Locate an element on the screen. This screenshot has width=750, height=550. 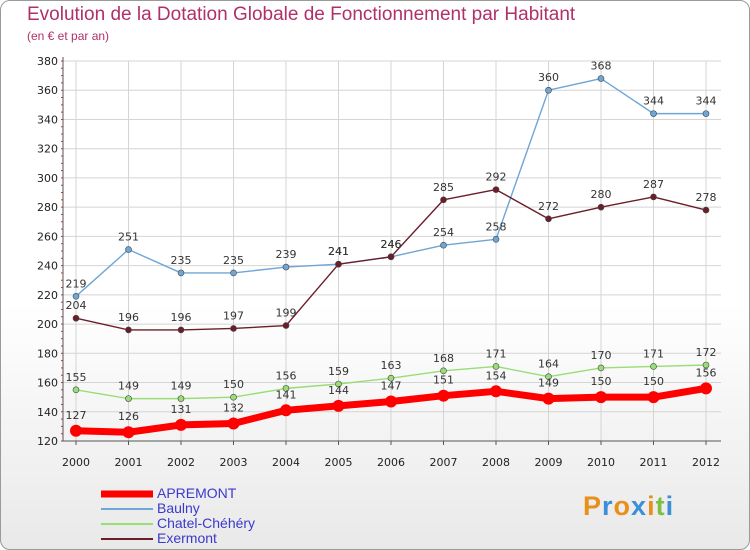
data-label-exermont: 197 is located at coordinates (233, 315).